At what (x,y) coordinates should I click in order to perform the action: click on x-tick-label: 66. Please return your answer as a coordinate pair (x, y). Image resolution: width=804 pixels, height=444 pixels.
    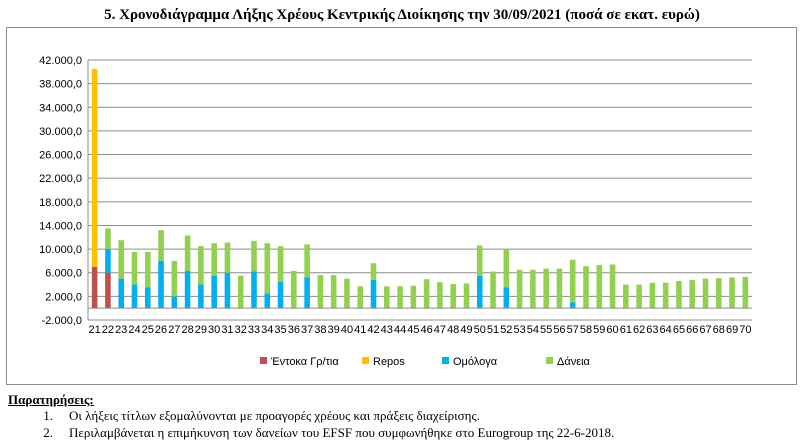
    Looking at the image, I should click on (692, 330).